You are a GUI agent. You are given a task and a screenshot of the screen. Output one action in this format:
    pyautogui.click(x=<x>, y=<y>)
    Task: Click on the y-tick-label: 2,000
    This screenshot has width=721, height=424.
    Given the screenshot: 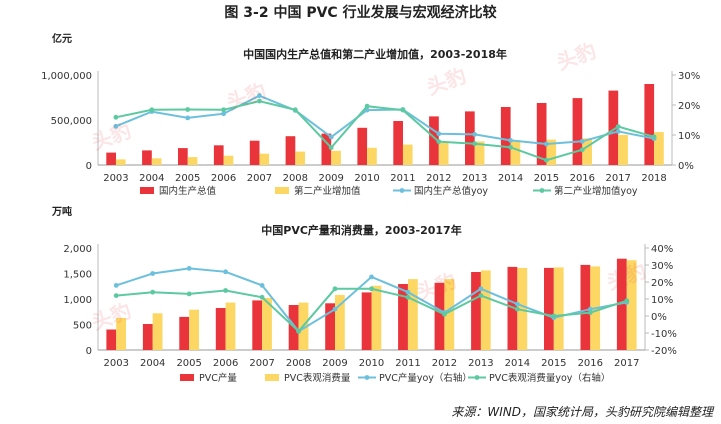 What is the action you would take?
    pyautogui.click(x=77, y=249)
    